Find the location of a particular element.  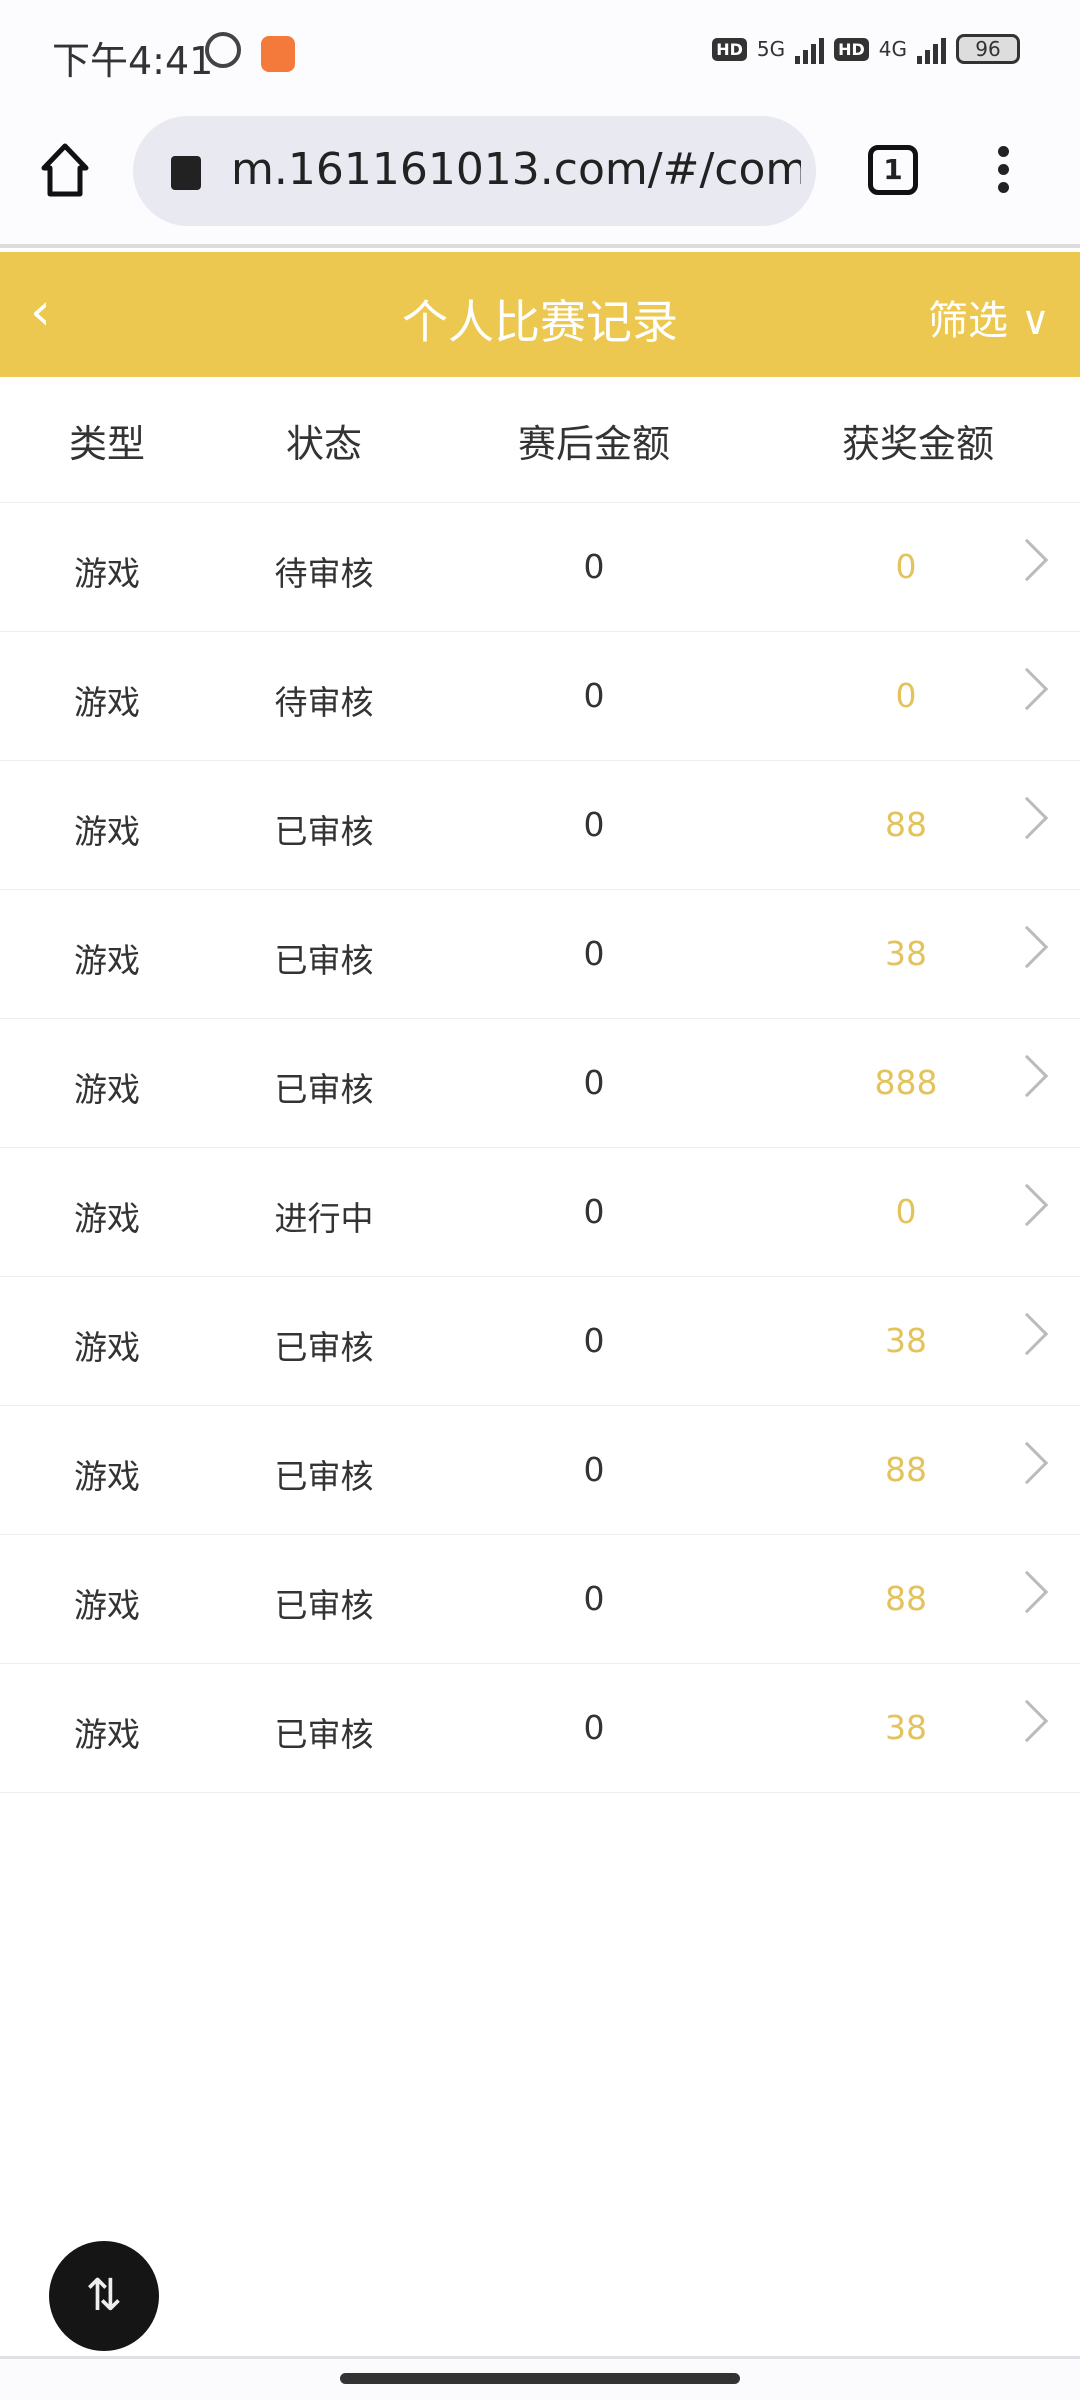

gesture-handle is located at coordinates (540, 2378).